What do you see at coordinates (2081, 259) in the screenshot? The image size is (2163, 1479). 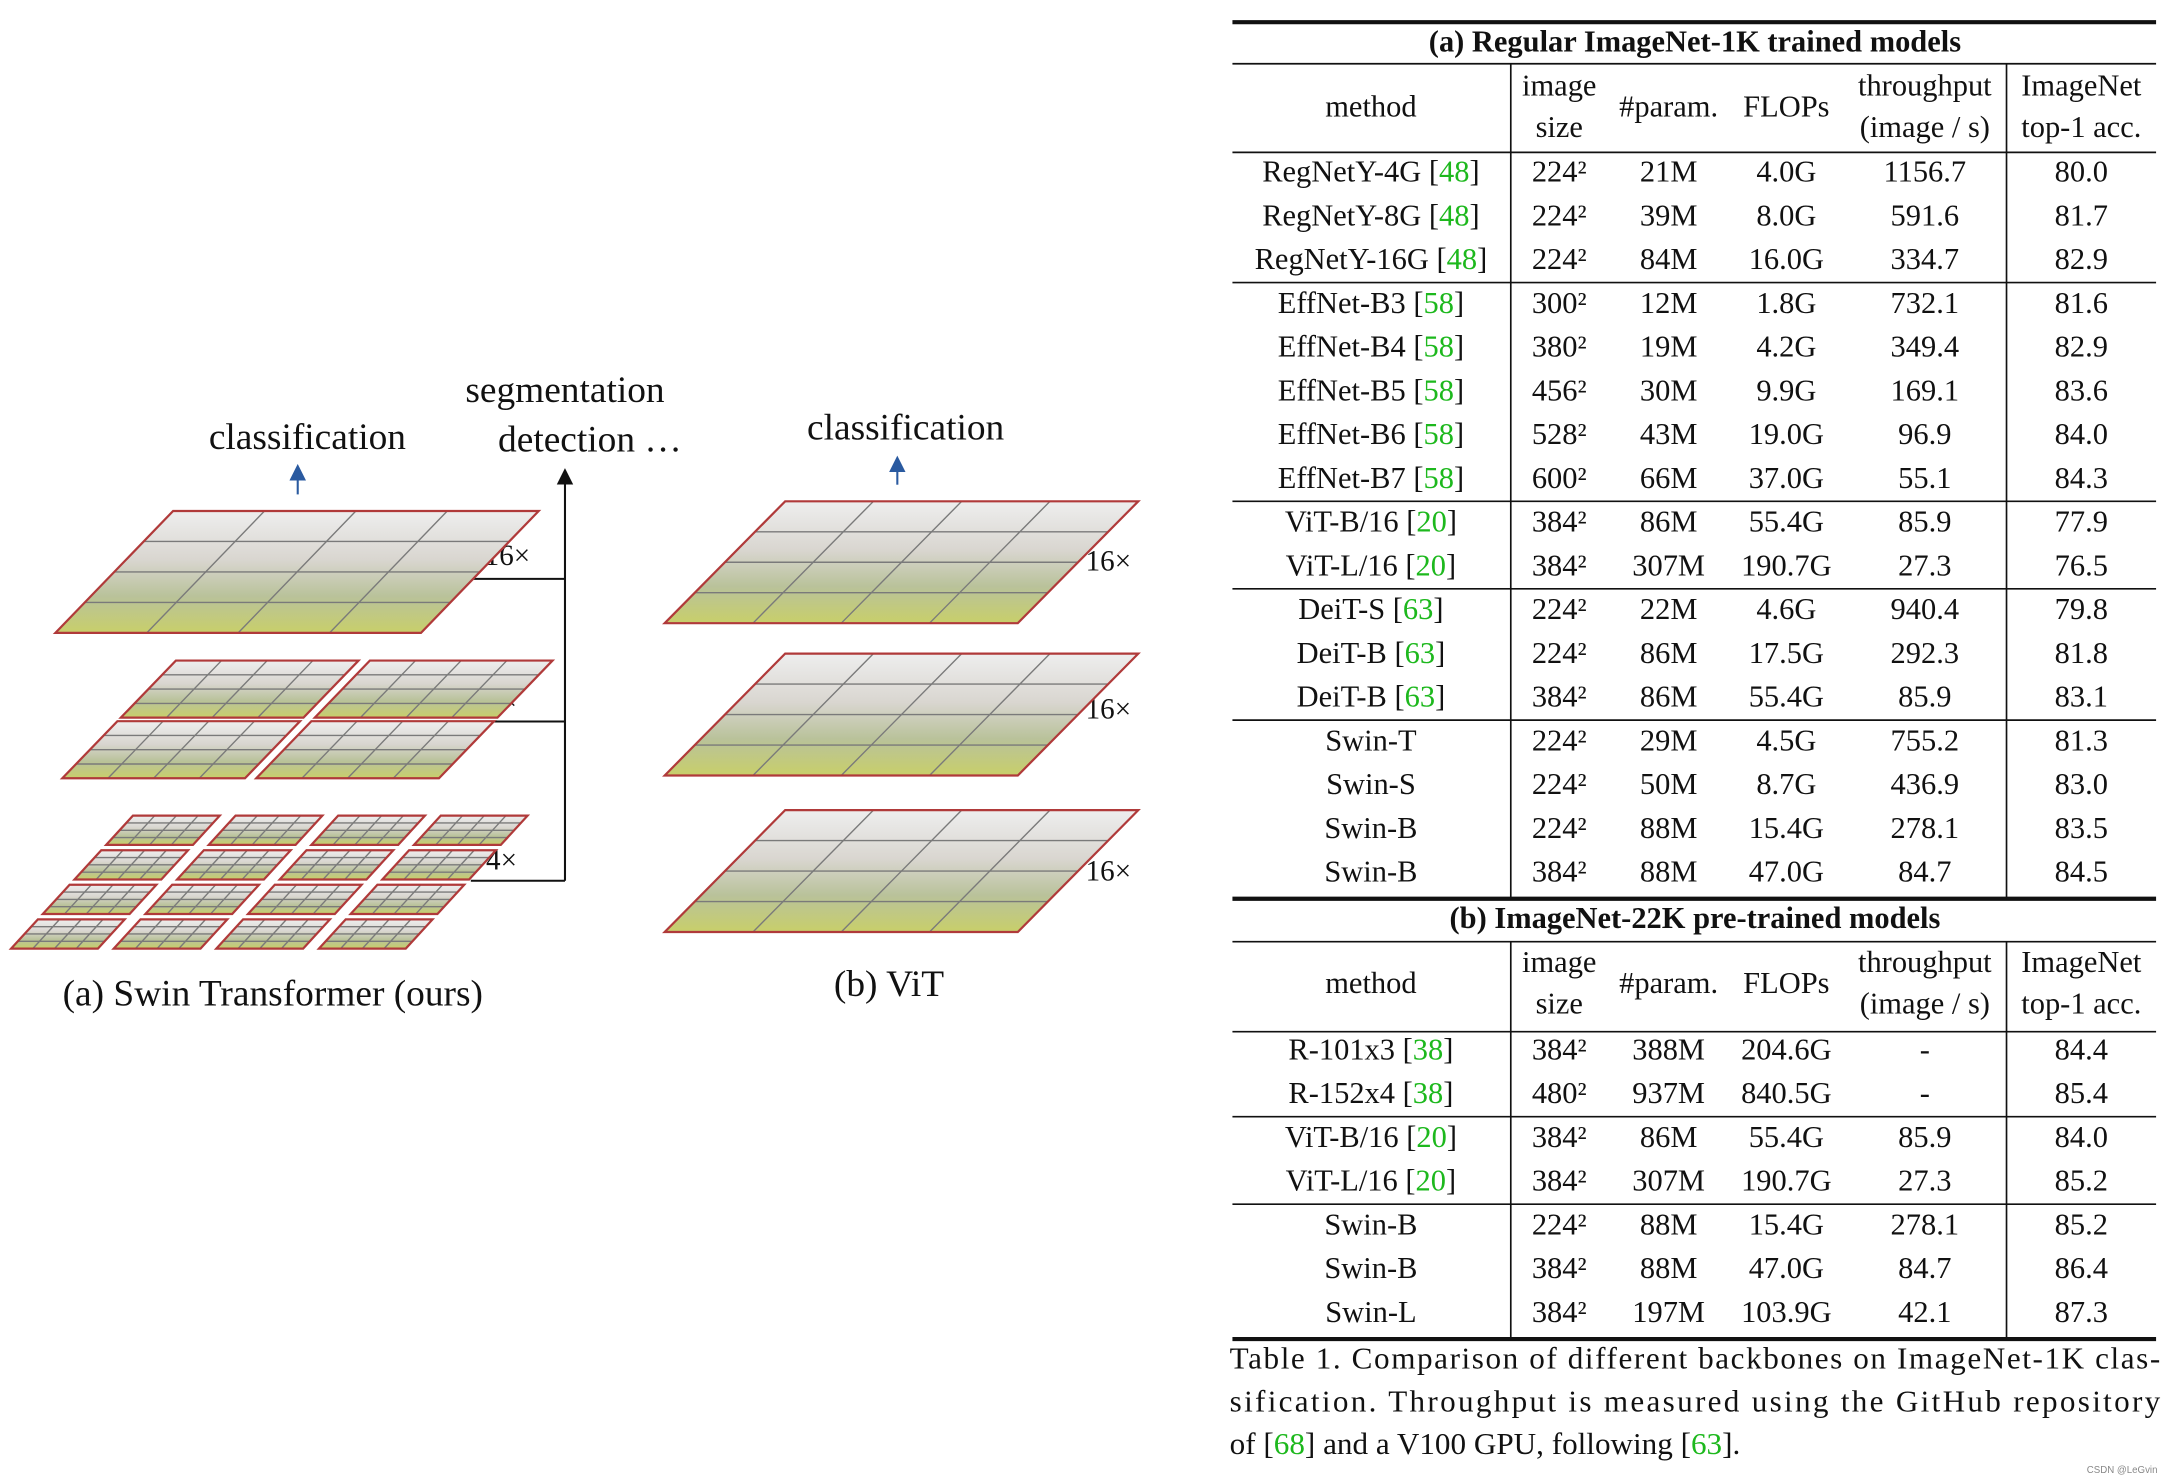 I see `cell: 82.9` at bounding box center [2081, 259].